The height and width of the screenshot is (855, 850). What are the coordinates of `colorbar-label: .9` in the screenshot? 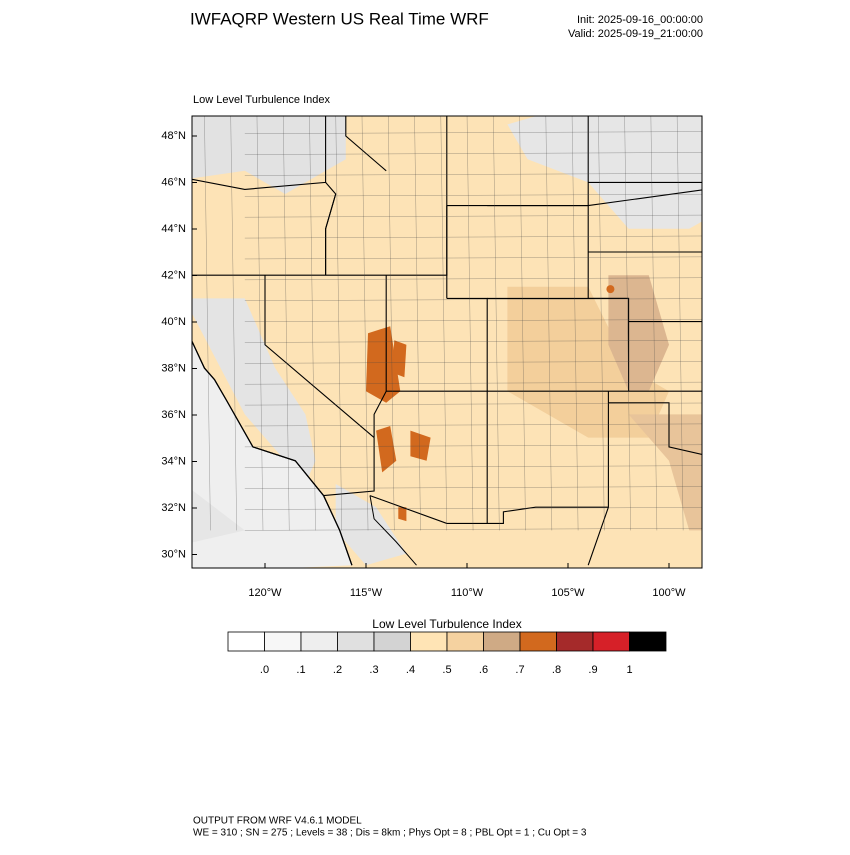 It's located at (592, 670).